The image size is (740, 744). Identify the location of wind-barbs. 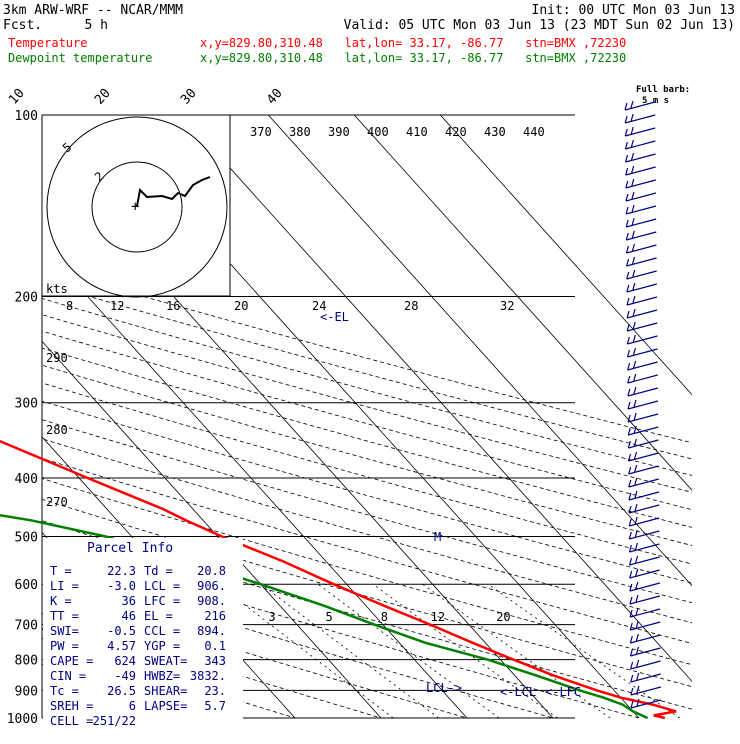
(643, 404).